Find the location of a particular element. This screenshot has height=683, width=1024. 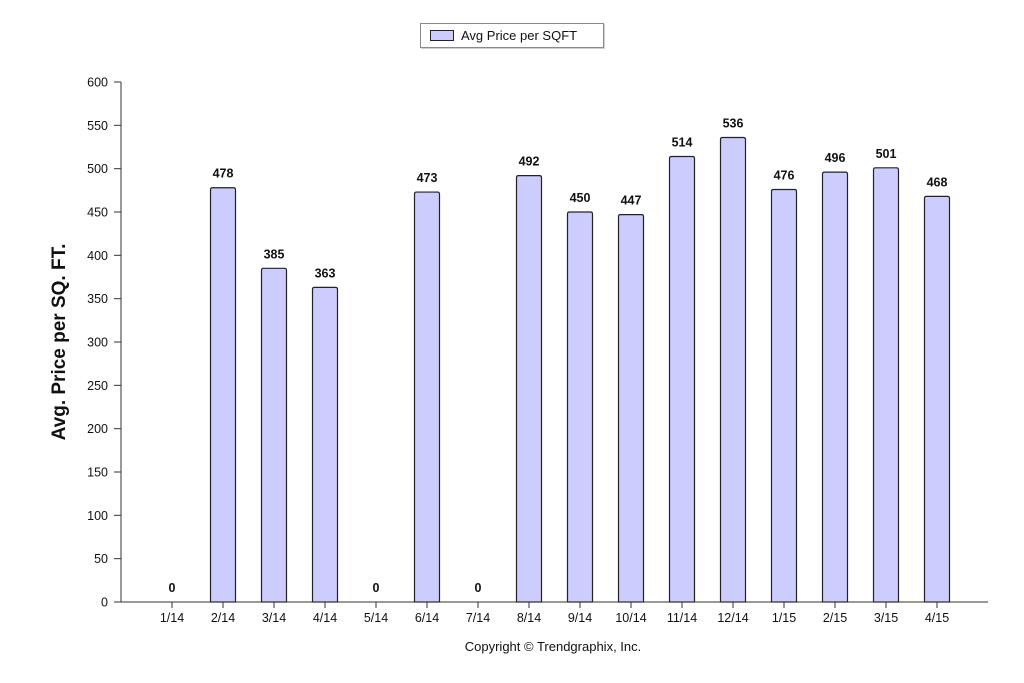

y-tick-label: 200 is located at coordinates (97, 429).